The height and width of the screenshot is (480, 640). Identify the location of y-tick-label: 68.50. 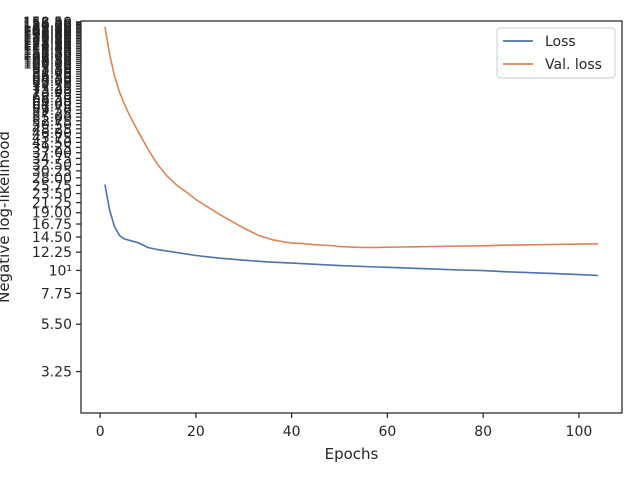
(52, 98).